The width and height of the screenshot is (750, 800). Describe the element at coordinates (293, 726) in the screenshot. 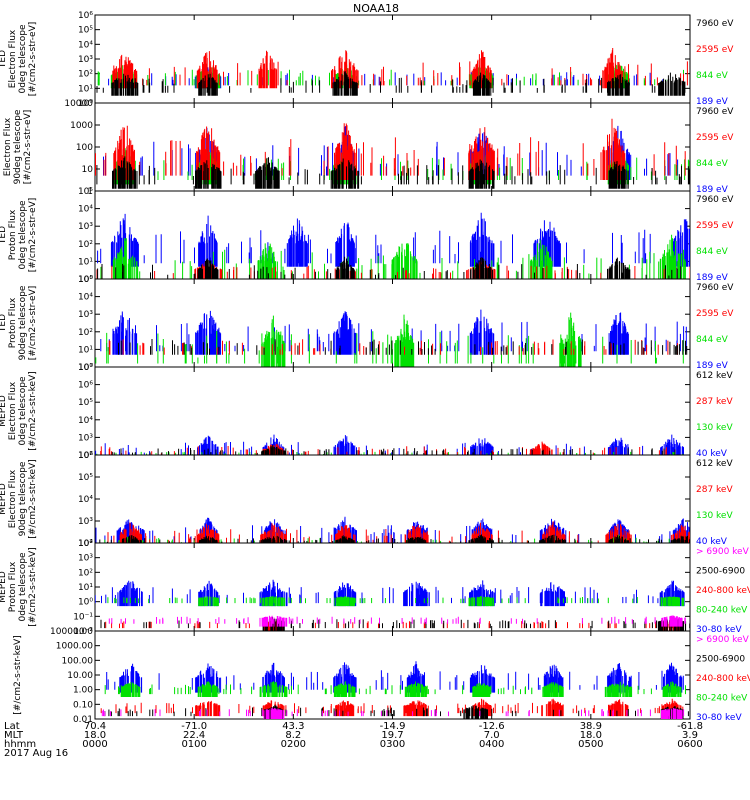

I see `footer-value: 43.3` at that location.